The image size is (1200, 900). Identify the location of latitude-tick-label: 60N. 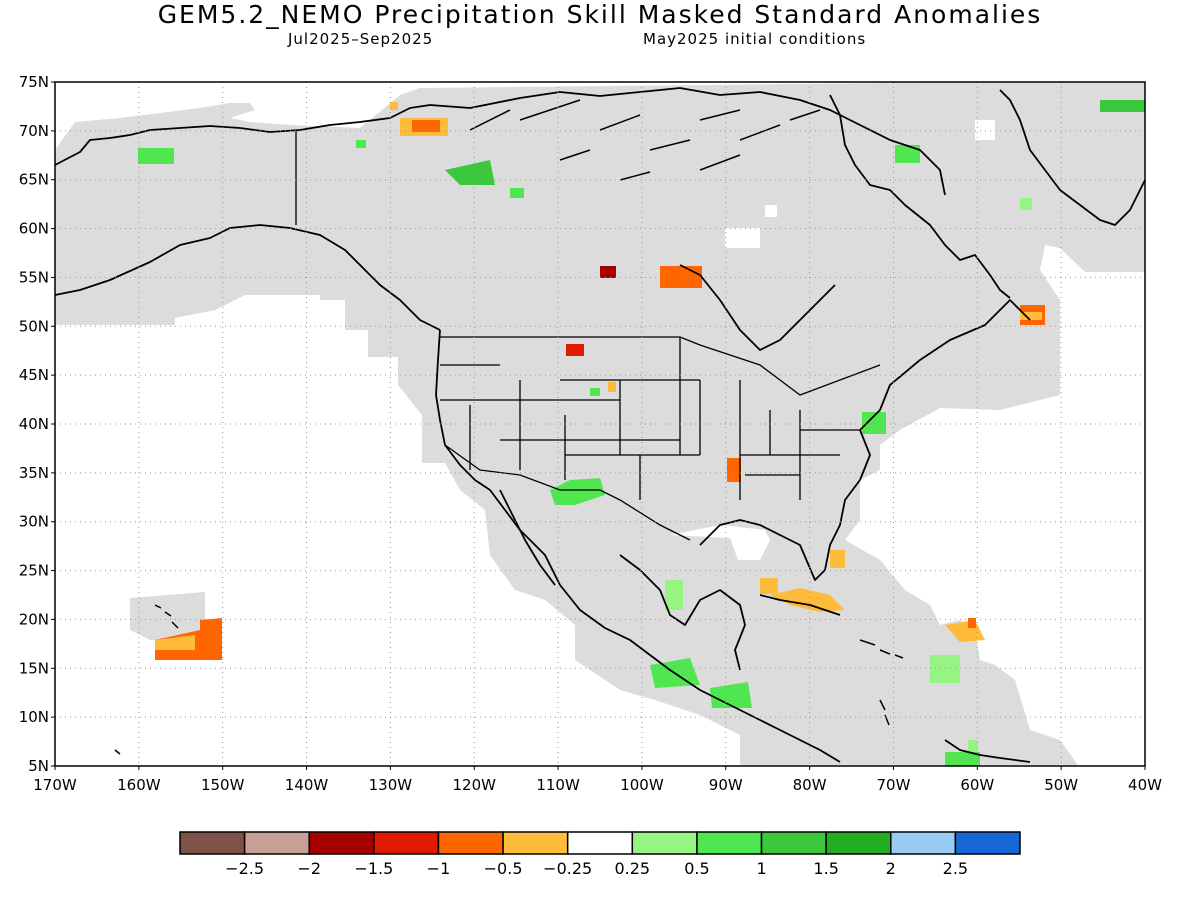
(34, 229).